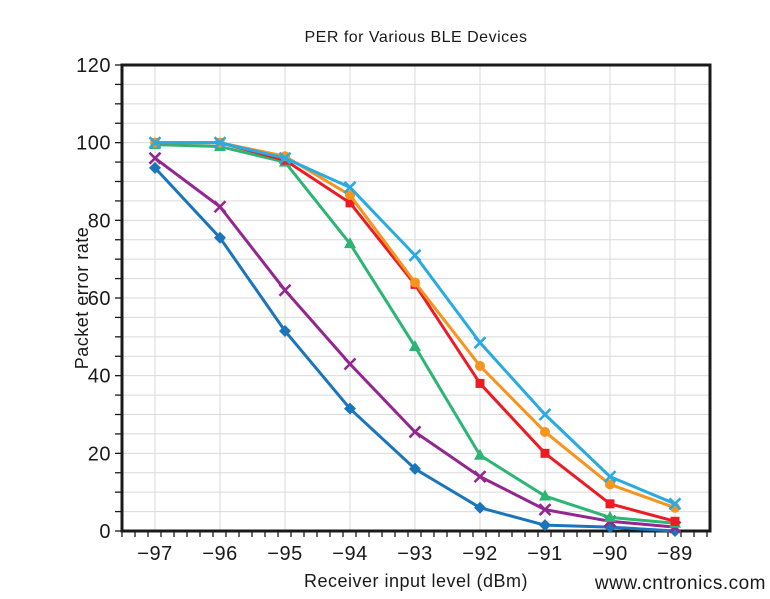 Image resolution: width=770 pixels, height=599 pixels. Describe the element at coordinates (82, 298) in the screenshot. I see `y-axis-title: Packet error rate` at that location.